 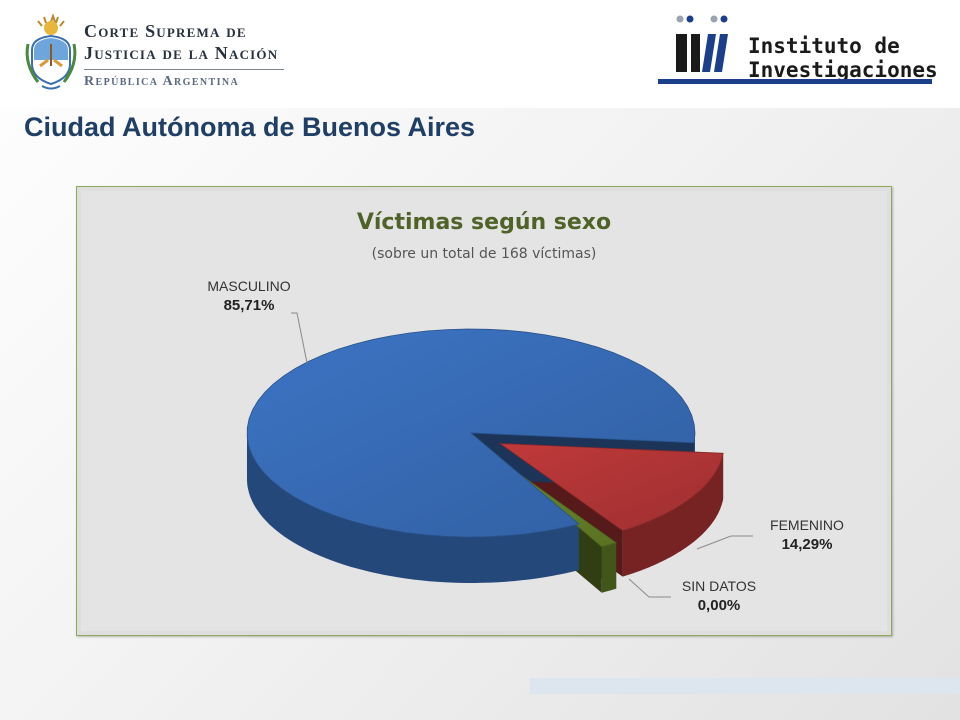 What do you see at coordinates (824, 46) in the screenshot?
I see `institute-line1: Instituto de` at bounding box center [824, 46].